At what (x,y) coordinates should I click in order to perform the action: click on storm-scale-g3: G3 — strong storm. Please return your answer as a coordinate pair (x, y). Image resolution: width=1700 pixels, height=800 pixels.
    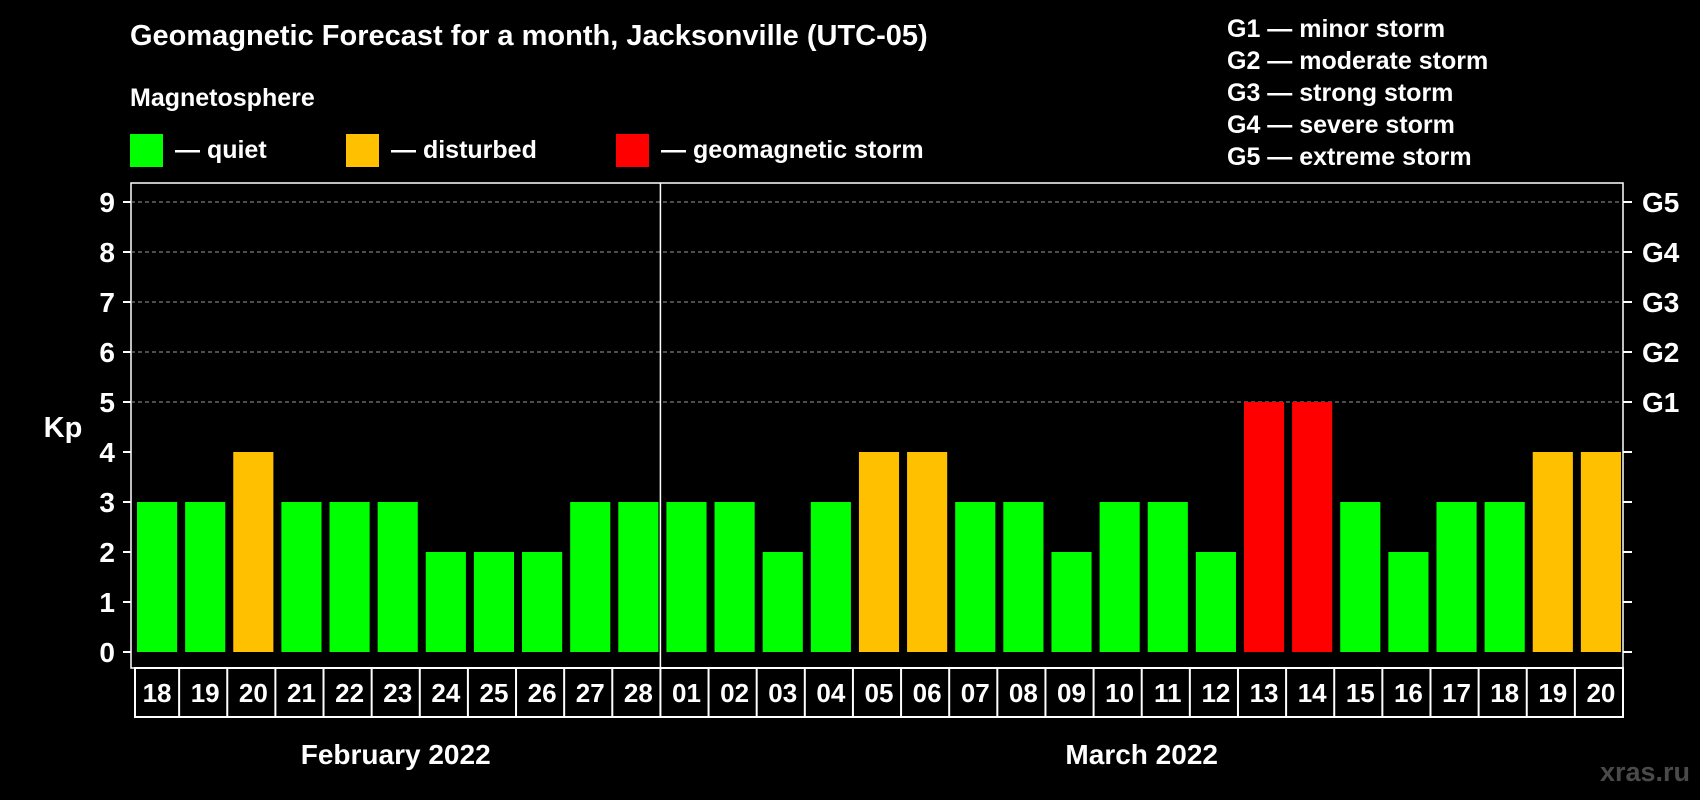
    Looking at the image, I should click on (1340, 93).